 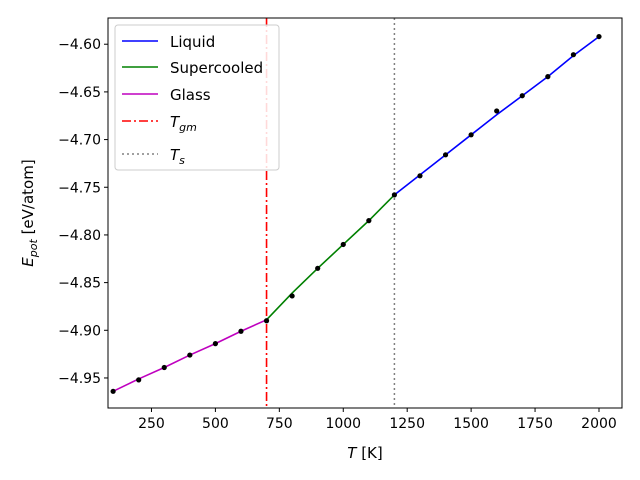 What do you see at coordinates (279, 424) in the screenshot?
I see `x-tick-label-750: 750` at bounding box center [279, 424].